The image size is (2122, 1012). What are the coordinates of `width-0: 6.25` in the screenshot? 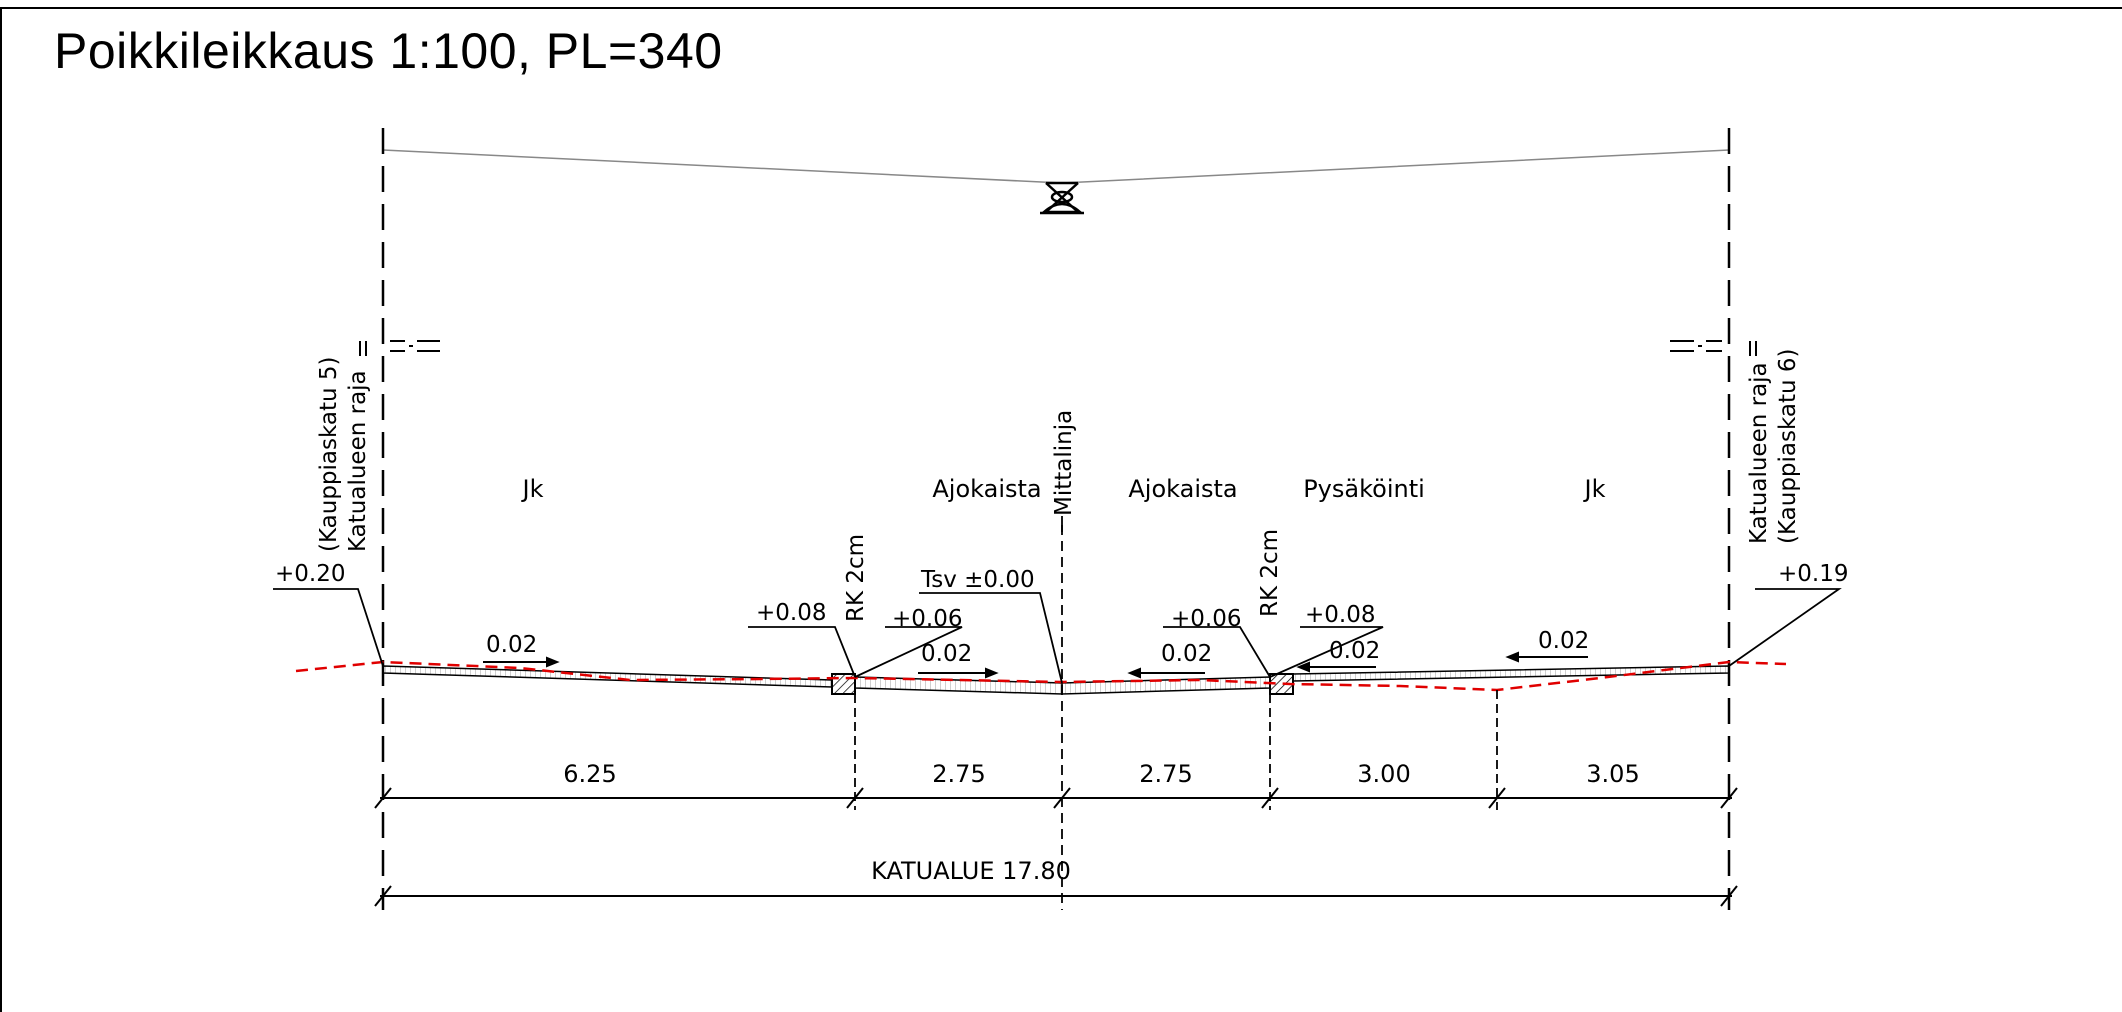 It's located at (589, 774).